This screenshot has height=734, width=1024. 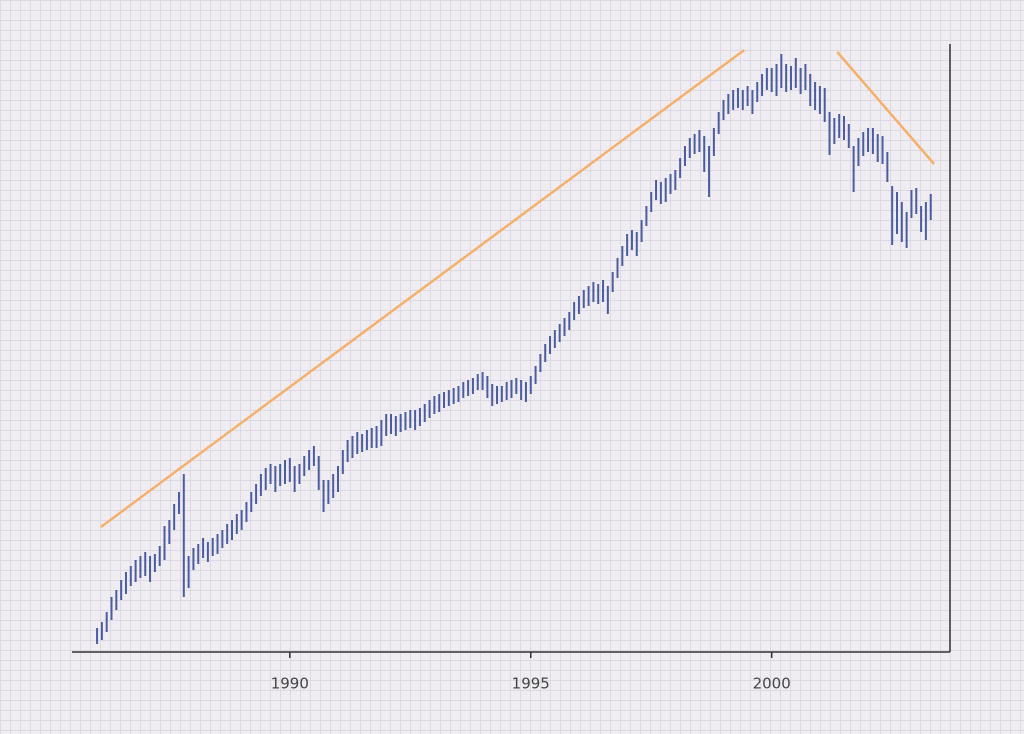 What do you see at coordinates (290, 684) in the screenshot?
I see `x-tick-label: 1990` at bounding box center [290, 684].